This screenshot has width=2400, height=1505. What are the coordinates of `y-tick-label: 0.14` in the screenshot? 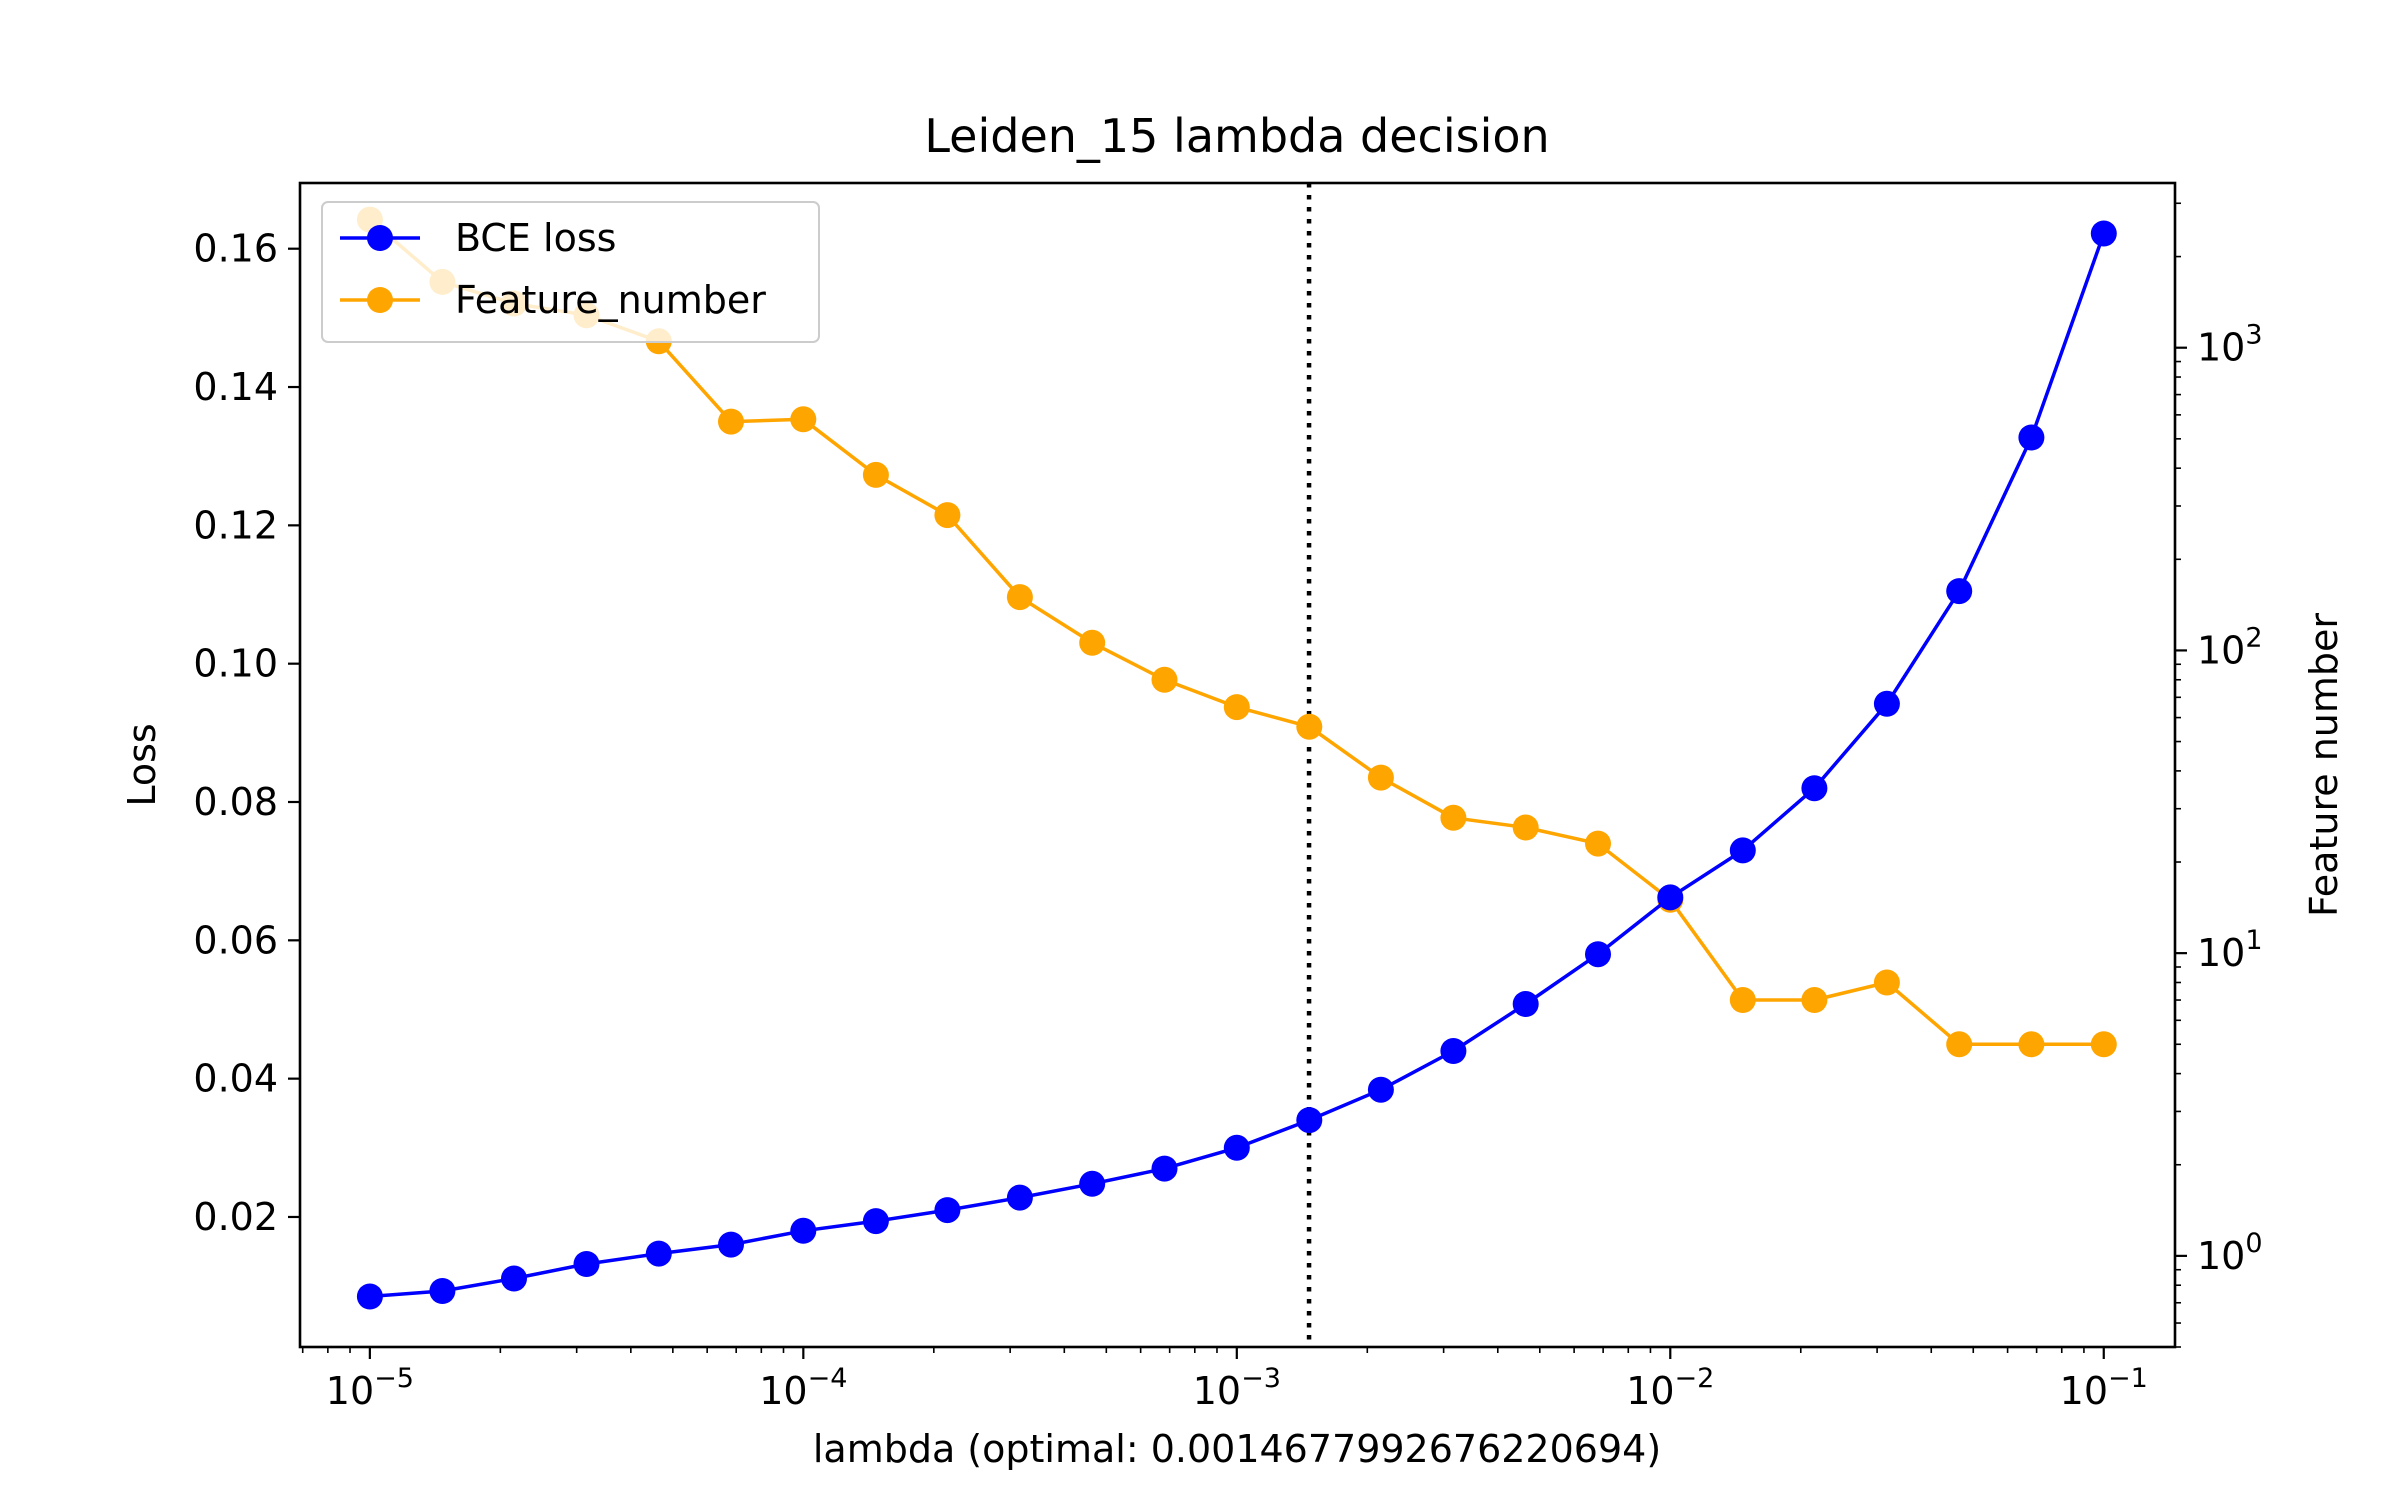 It's located at (235, 387).